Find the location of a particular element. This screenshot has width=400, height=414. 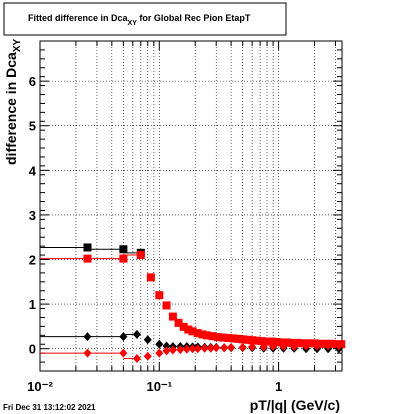

y-tick-label: 2 is located at coordinates (32, 260).